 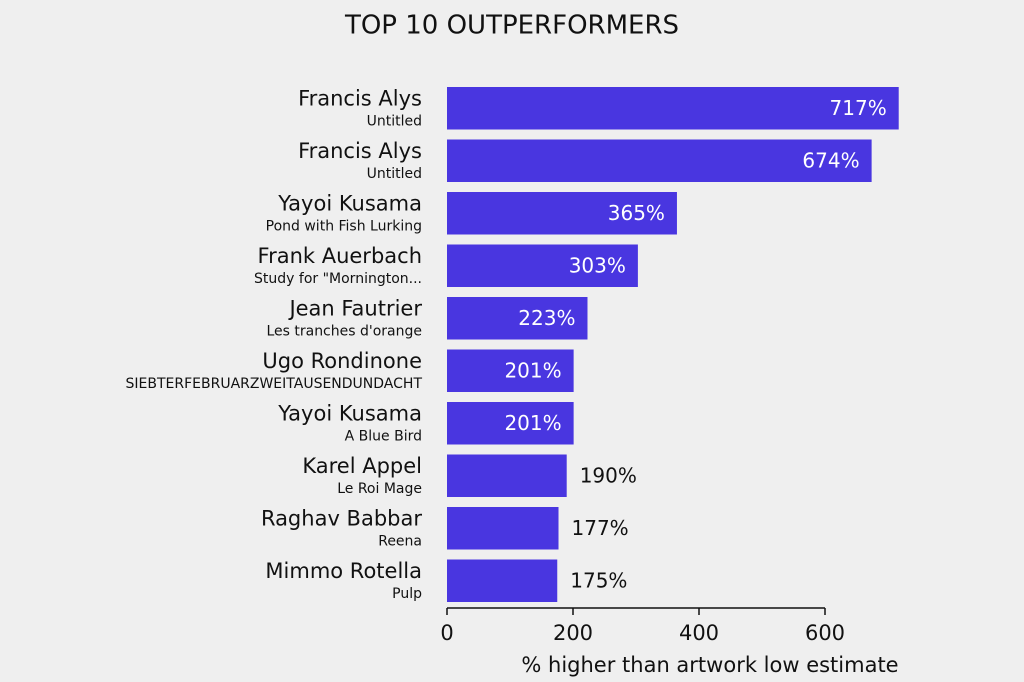 I want to click on x-tick-label: 600, so click(x=825, y=633).